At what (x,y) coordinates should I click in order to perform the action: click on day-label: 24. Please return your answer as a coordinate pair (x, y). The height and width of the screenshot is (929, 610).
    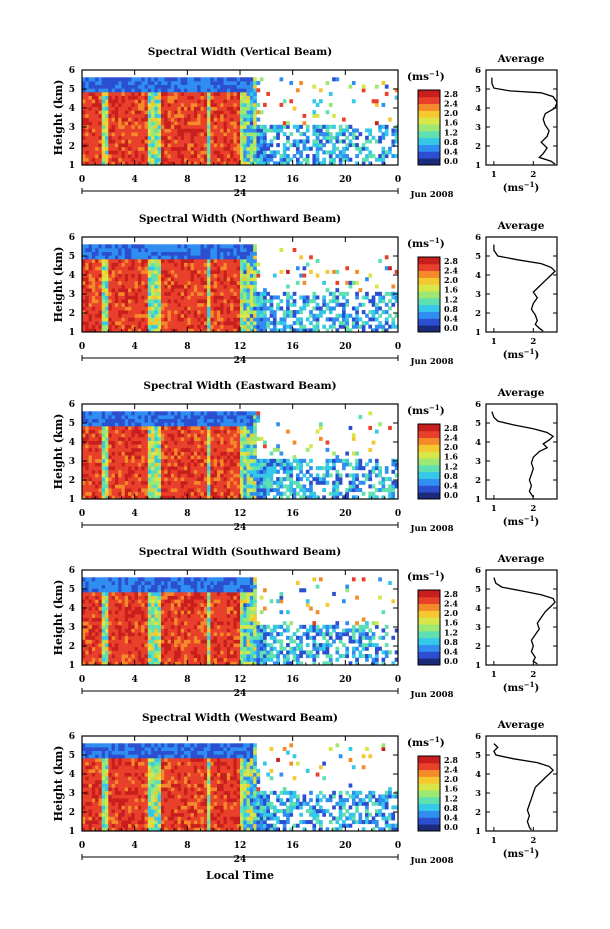
    Looking at the image, I should click on (240, 194).